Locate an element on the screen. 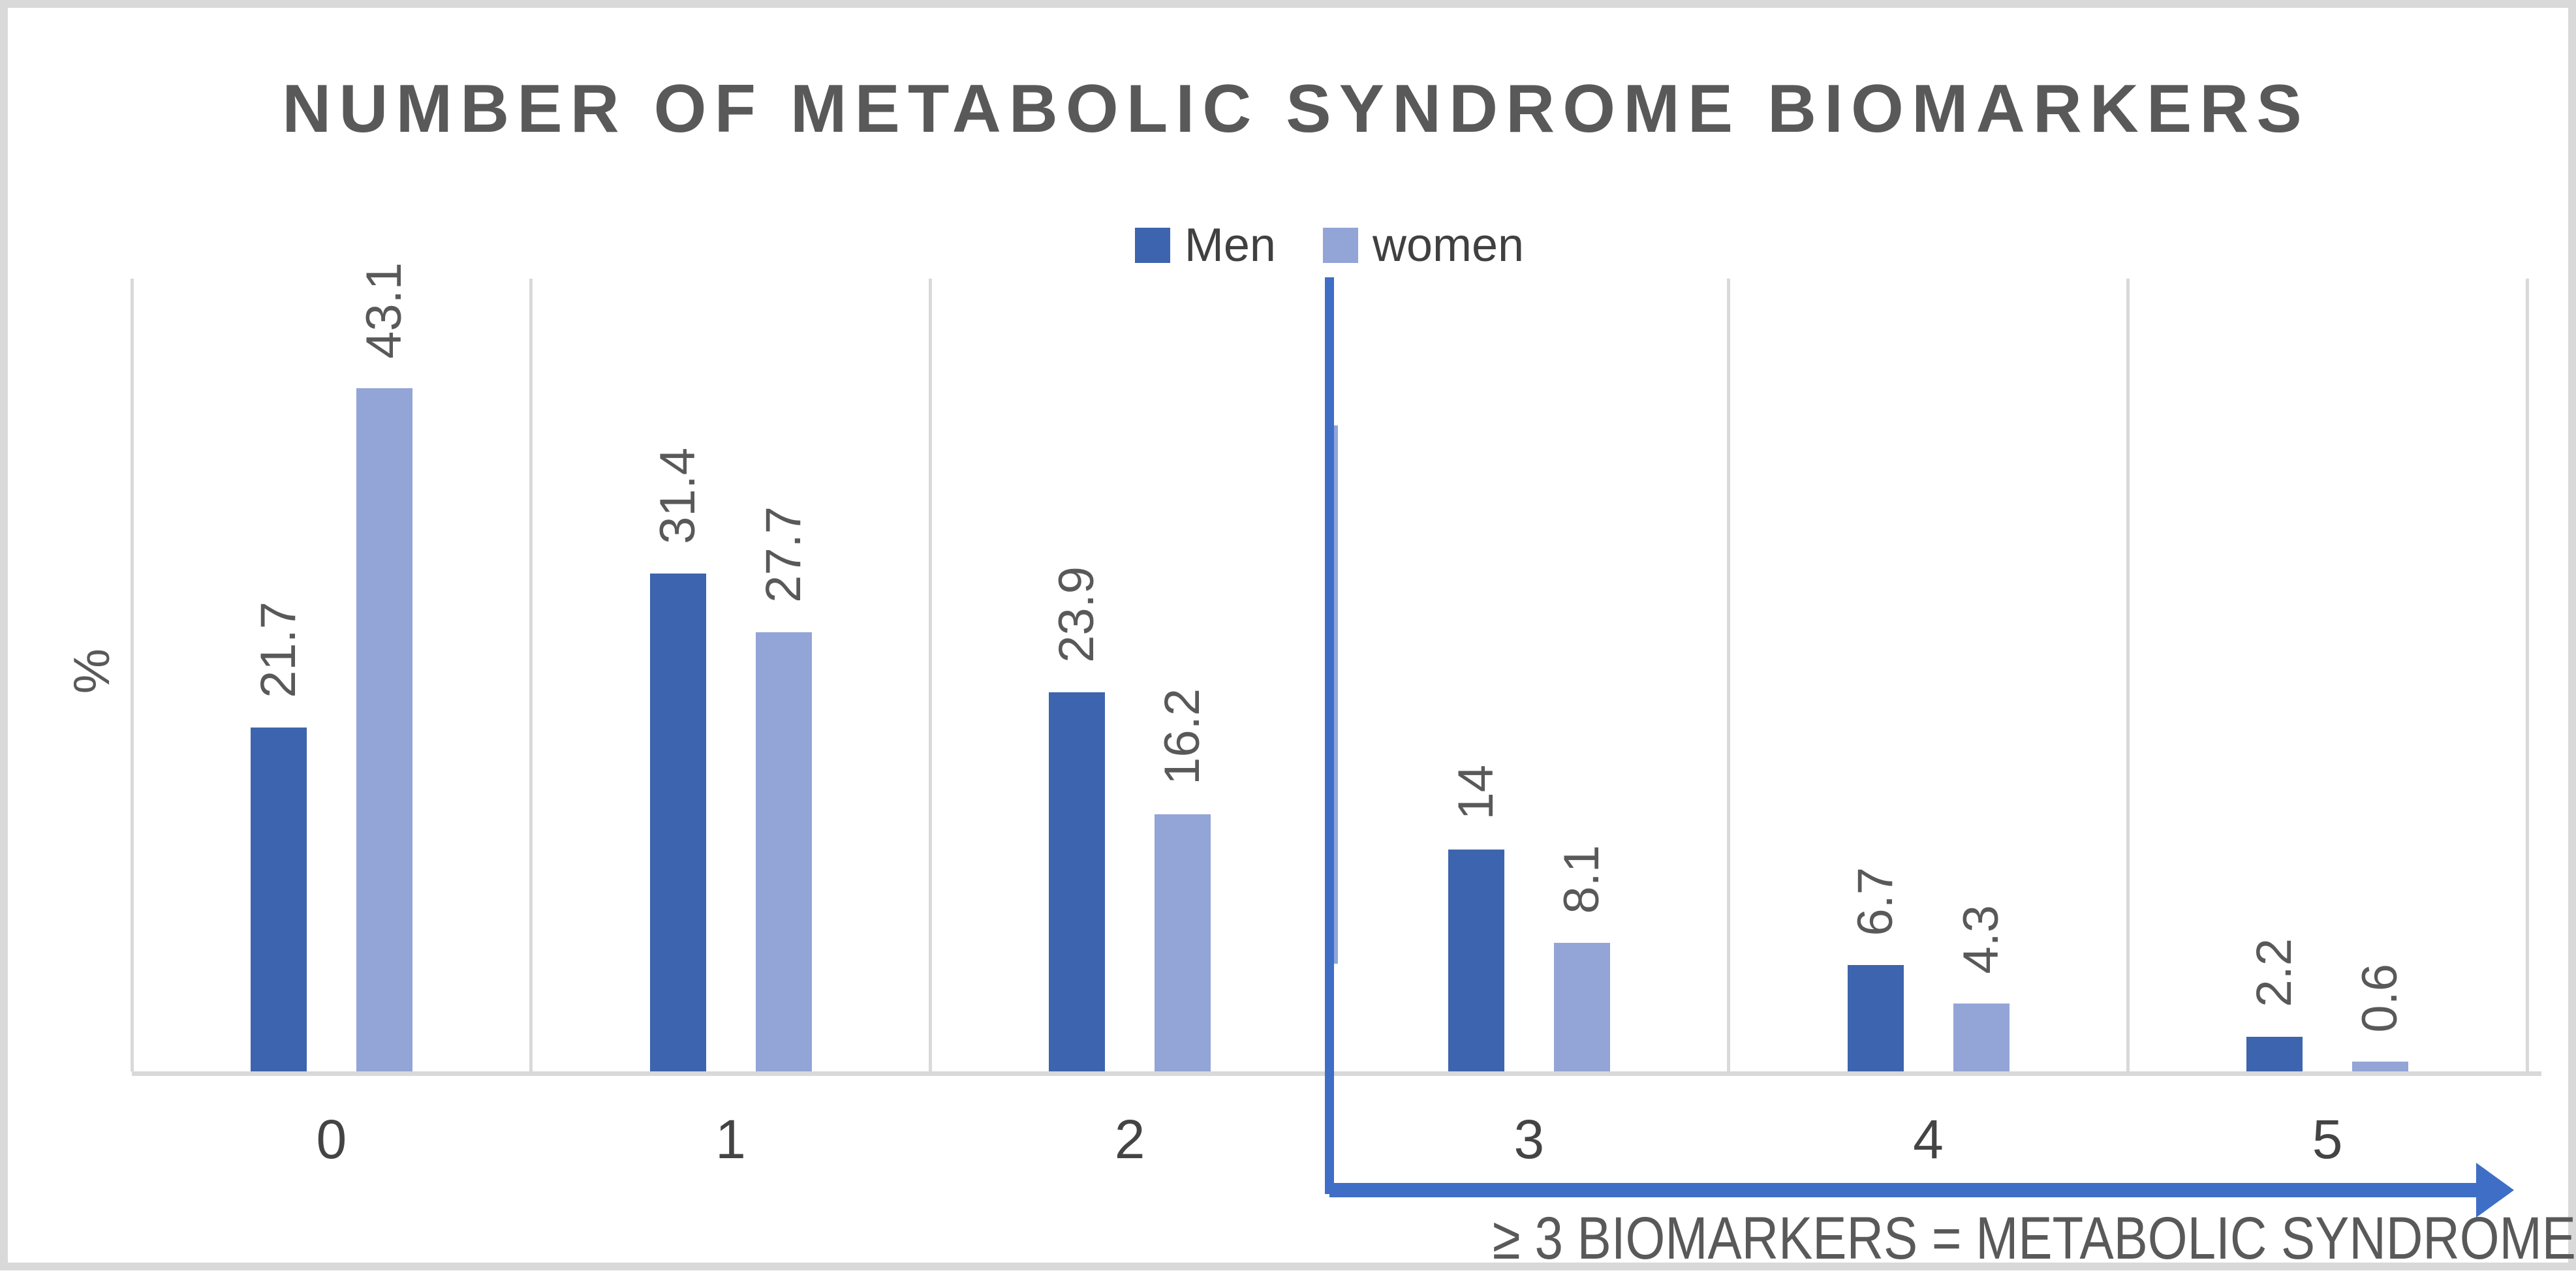 The image size is (2576, 1273). threshold-arrow-shaft is located at coordinates (1903, 1190).